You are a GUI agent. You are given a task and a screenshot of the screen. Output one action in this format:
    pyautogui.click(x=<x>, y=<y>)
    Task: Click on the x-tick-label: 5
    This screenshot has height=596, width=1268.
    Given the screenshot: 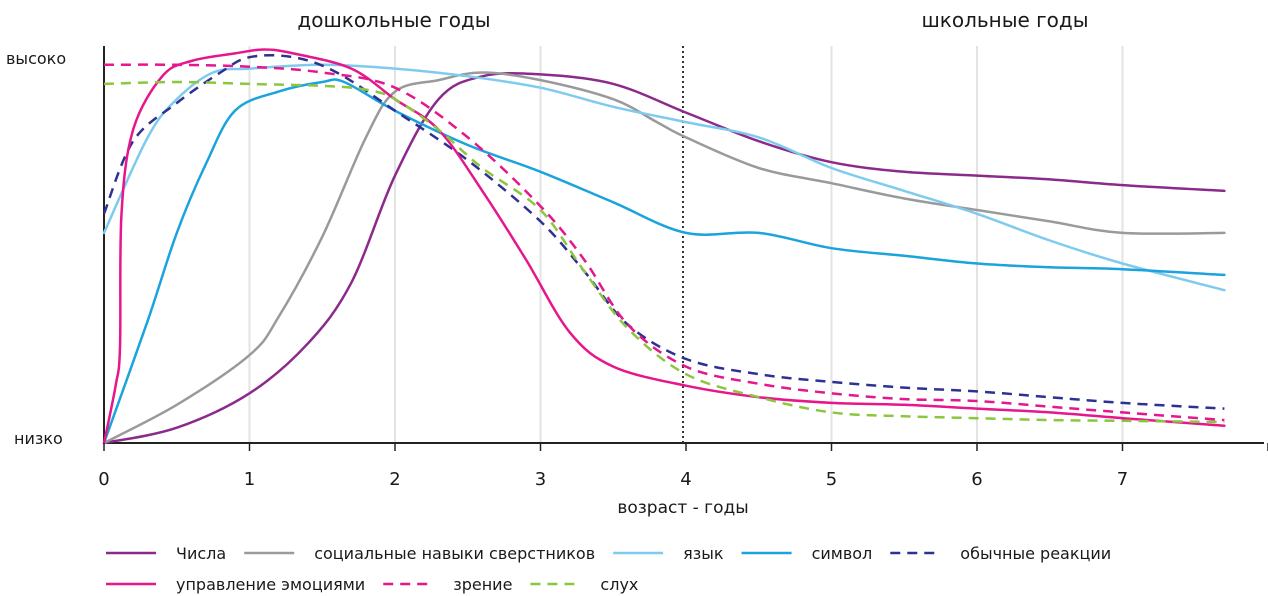 What is the action you would take?
    pyautogui.click(x=831, y=479)
    